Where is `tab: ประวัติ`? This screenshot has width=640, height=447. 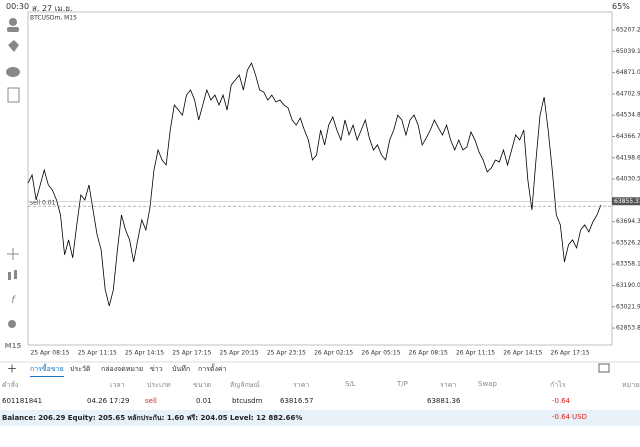 tab: ประวัติ is located at coordinates (80, 369).